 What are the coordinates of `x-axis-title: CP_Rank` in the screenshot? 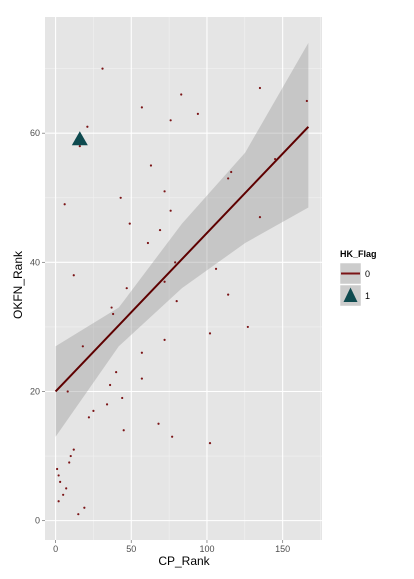 It's located at (184, 561).